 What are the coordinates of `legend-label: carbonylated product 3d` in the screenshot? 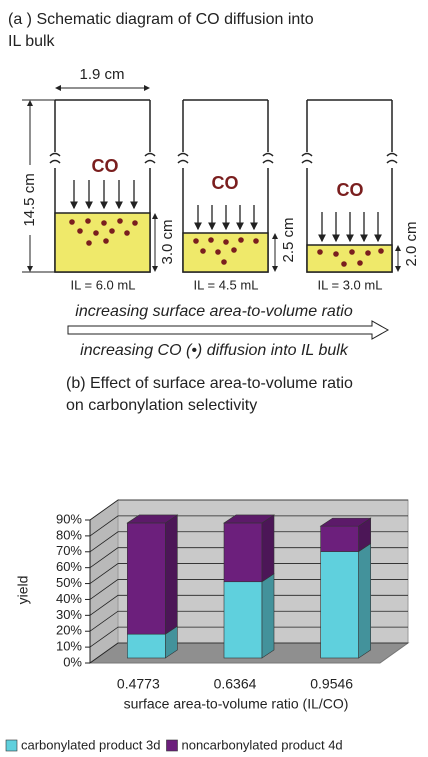 It's located at (90, 744).